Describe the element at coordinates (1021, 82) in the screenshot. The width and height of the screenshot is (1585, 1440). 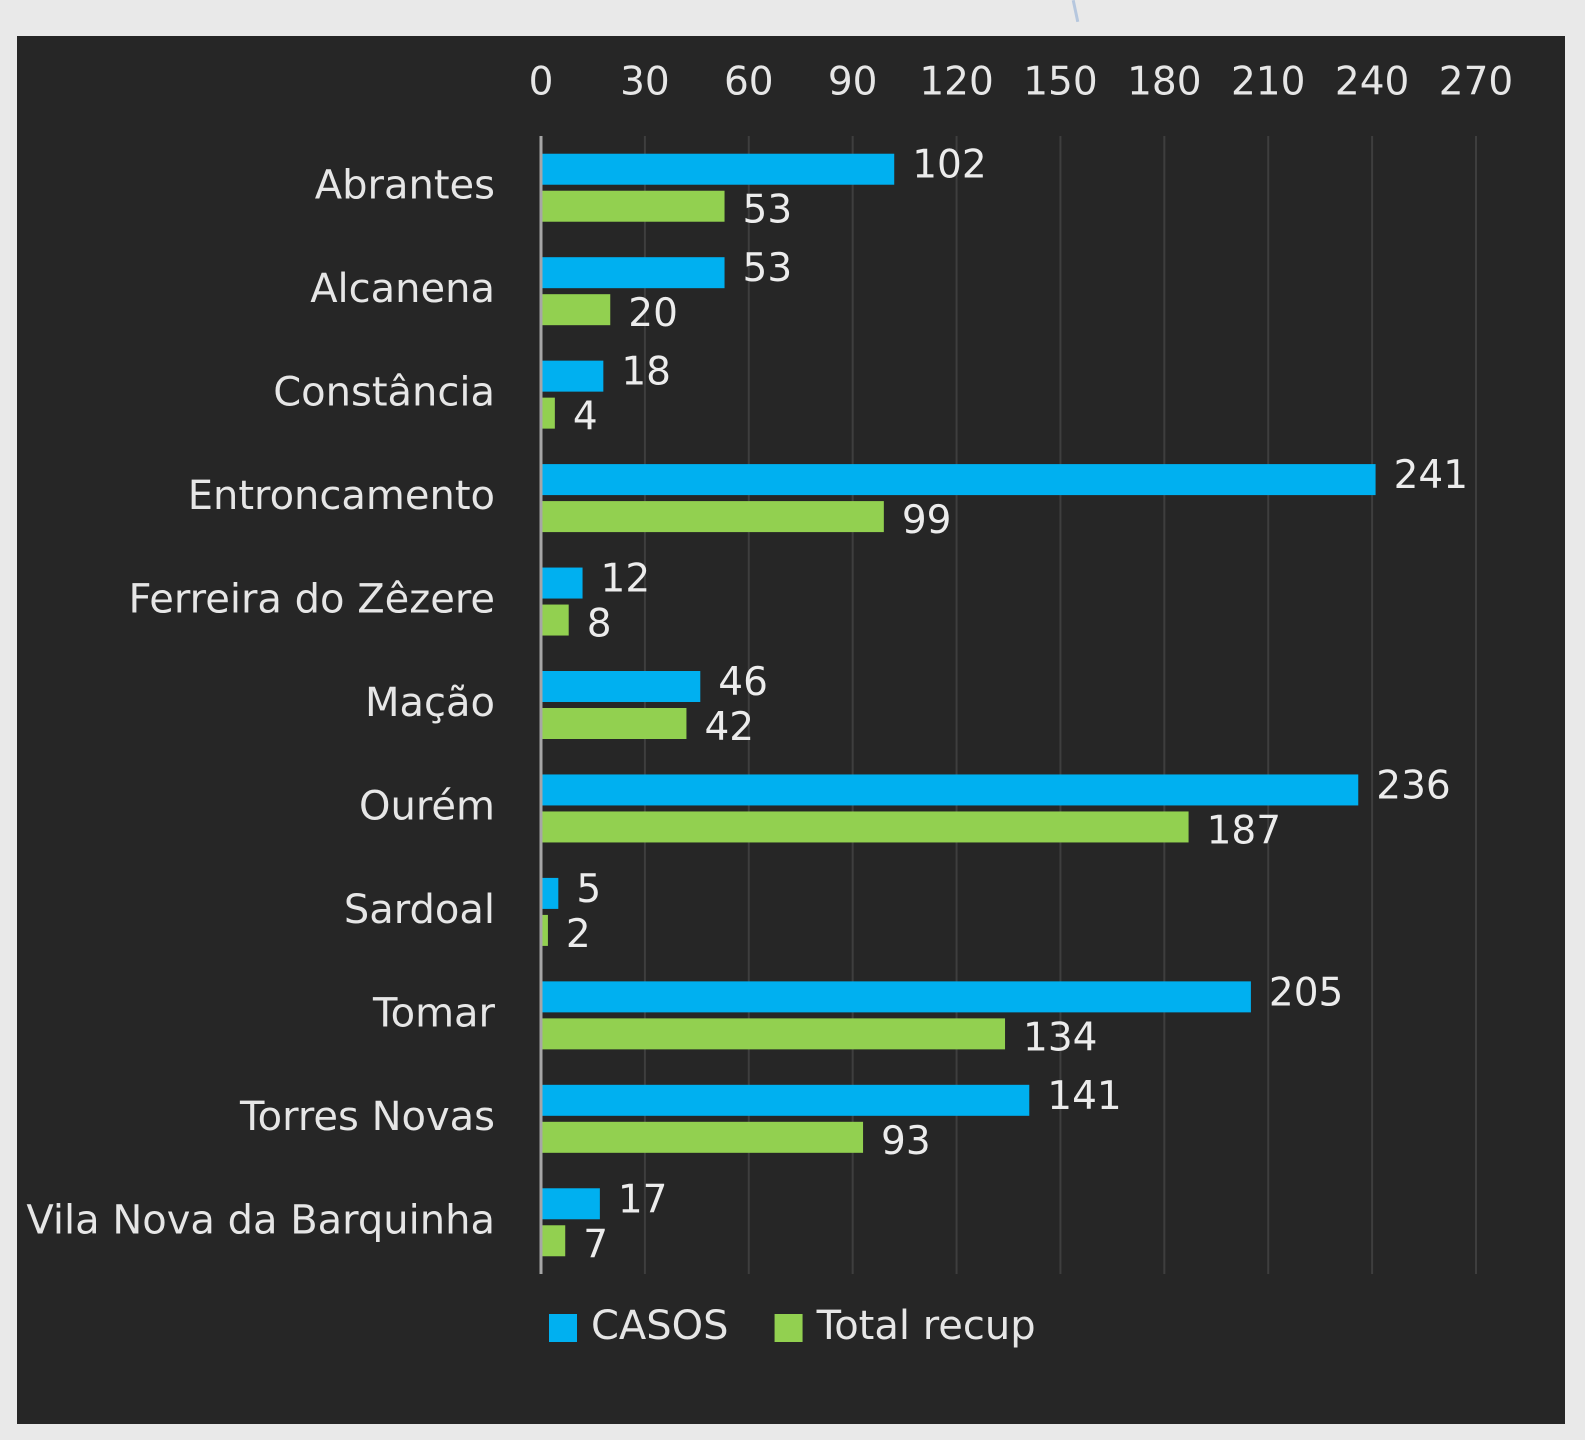
I see `x-axis-ticks: 0 30 60 90 120 150 180 210 240 270` at that location.